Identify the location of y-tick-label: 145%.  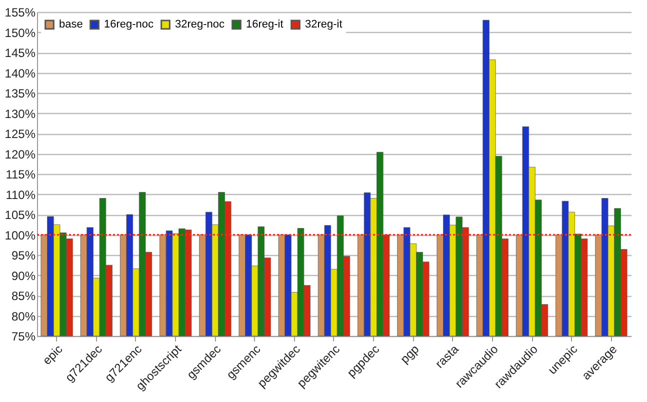
(20, 53).